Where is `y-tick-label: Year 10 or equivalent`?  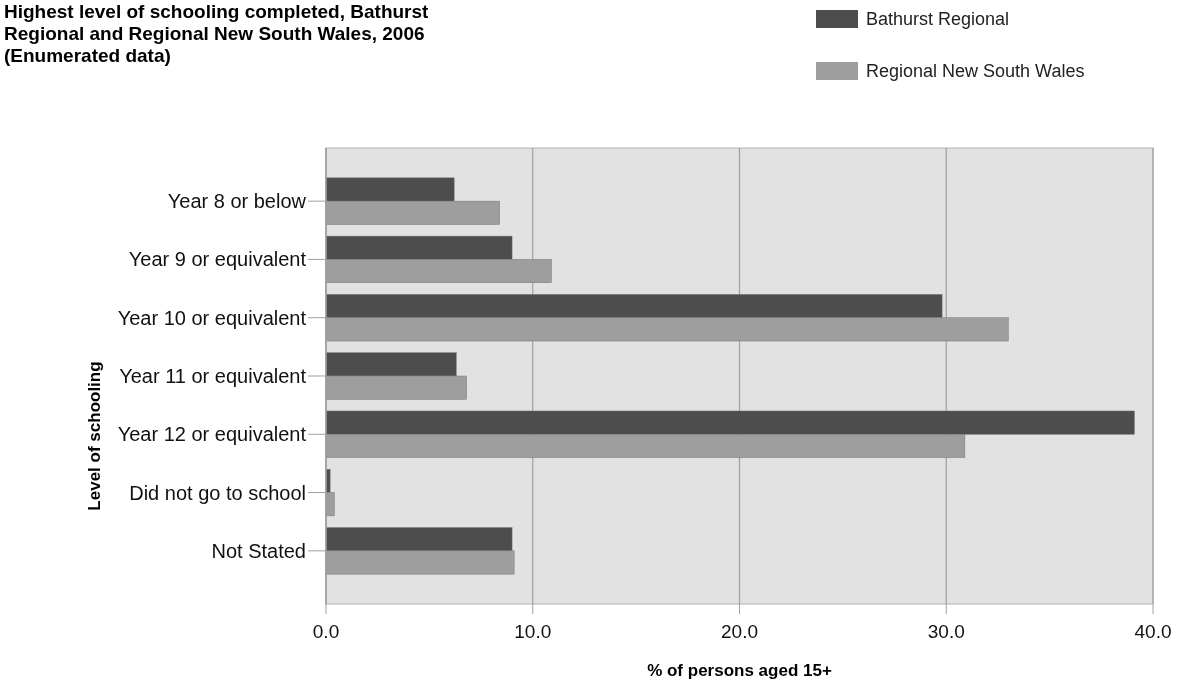 y-tick-label: Year 10 or equivalent is located at coordinates (212, 317).